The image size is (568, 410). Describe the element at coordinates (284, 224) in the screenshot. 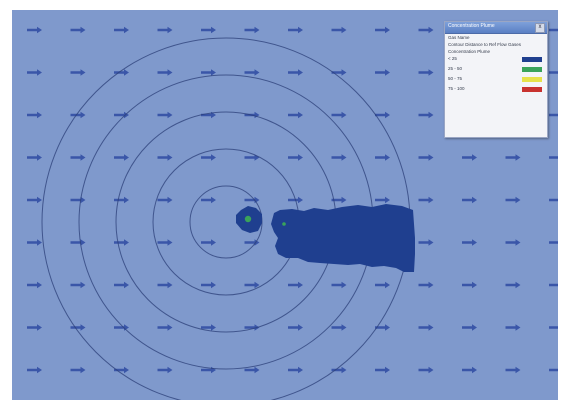

I see `source-marker-secondary-icon` at that location.